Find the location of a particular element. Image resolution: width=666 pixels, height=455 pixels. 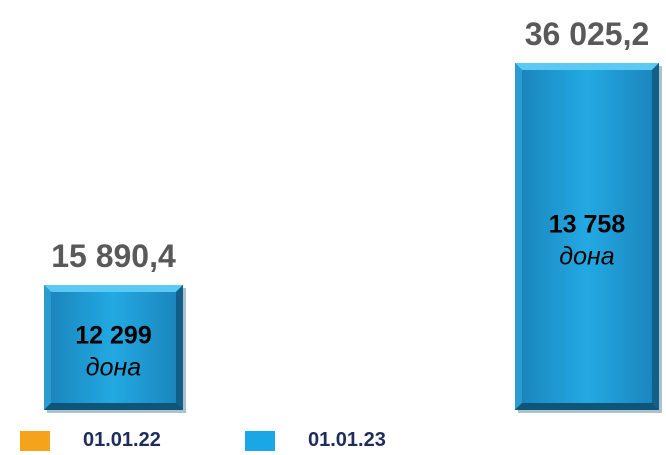

legend-label: 01.01.22 is located at coordinates (122, 440).